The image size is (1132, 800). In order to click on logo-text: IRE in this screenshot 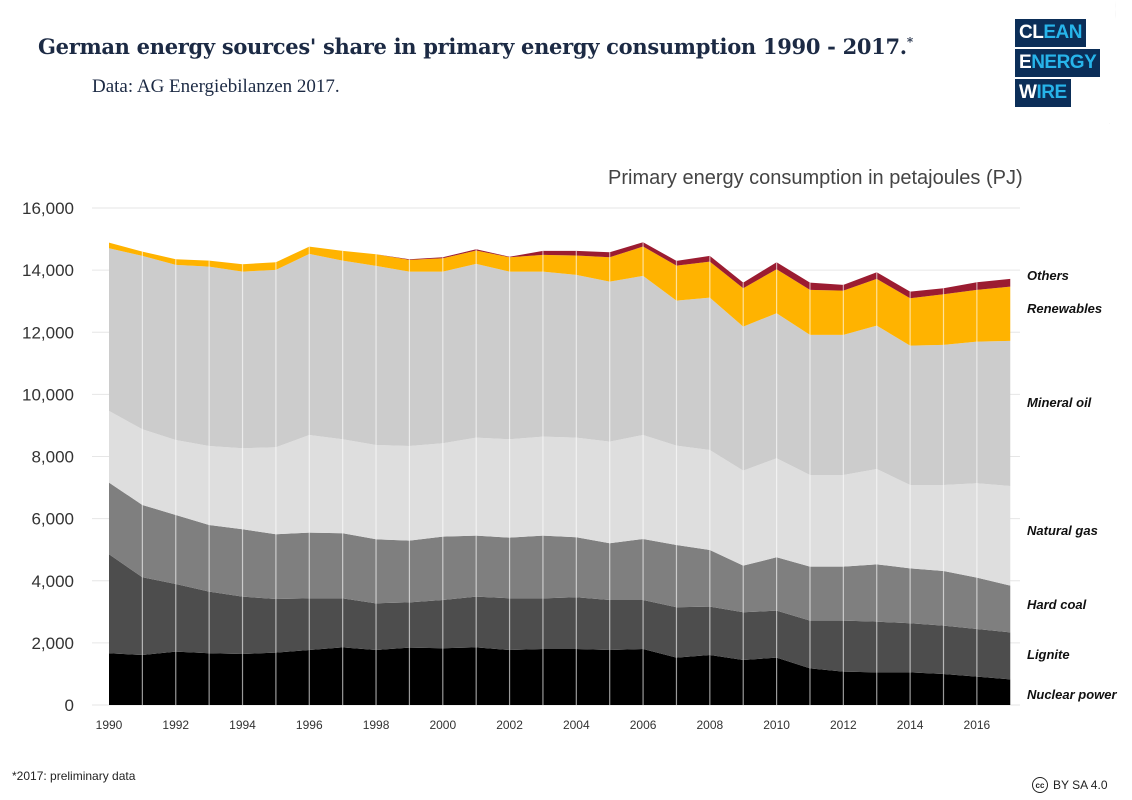, I will do `click(1051, 92)`.